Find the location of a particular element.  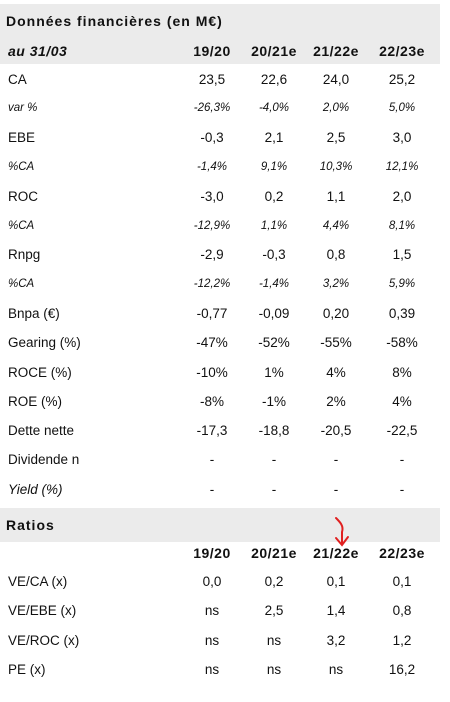

table-row: var % -26,3% -4,0% 2,0% 5,0% is located at coordinates (225, 108).